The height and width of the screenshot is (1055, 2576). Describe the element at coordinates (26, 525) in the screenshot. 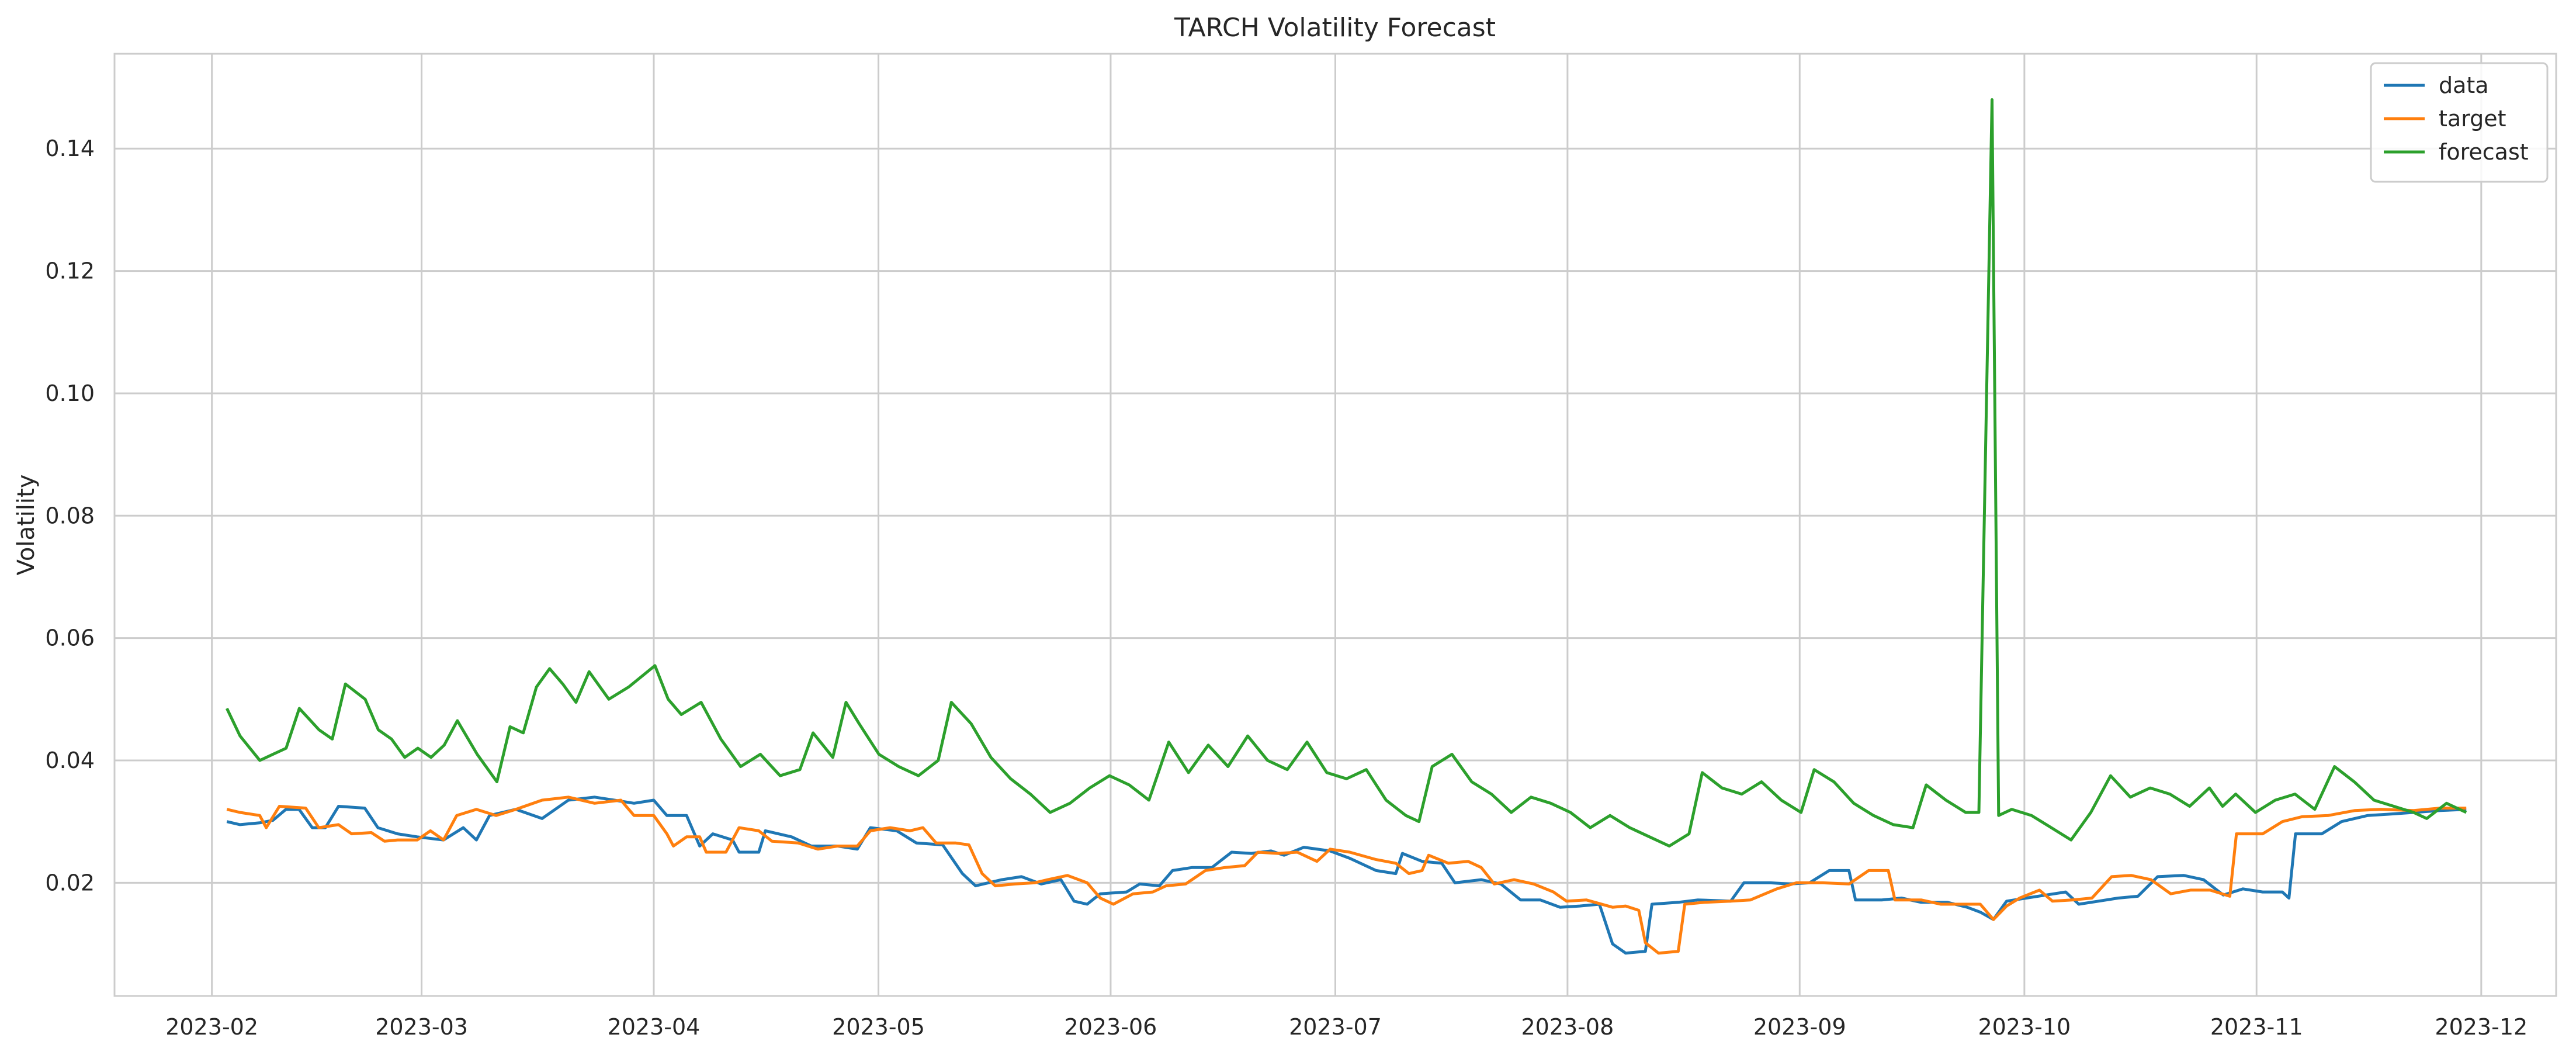

I see `y-axis-label: Volatility` at that location.